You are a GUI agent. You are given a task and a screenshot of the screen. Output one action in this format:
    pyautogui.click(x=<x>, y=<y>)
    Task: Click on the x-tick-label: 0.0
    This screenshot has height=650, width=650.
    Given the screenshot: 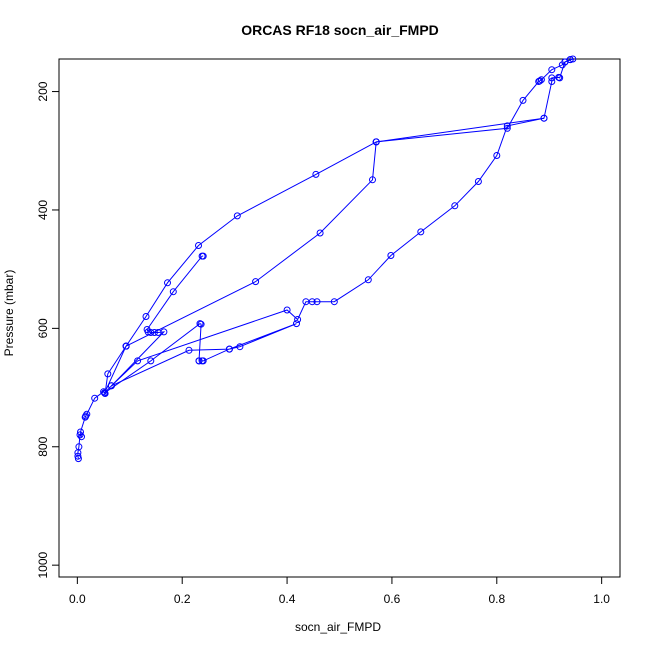 What is the action you would take?
    pyautogui.click(x=77, y=599)
    